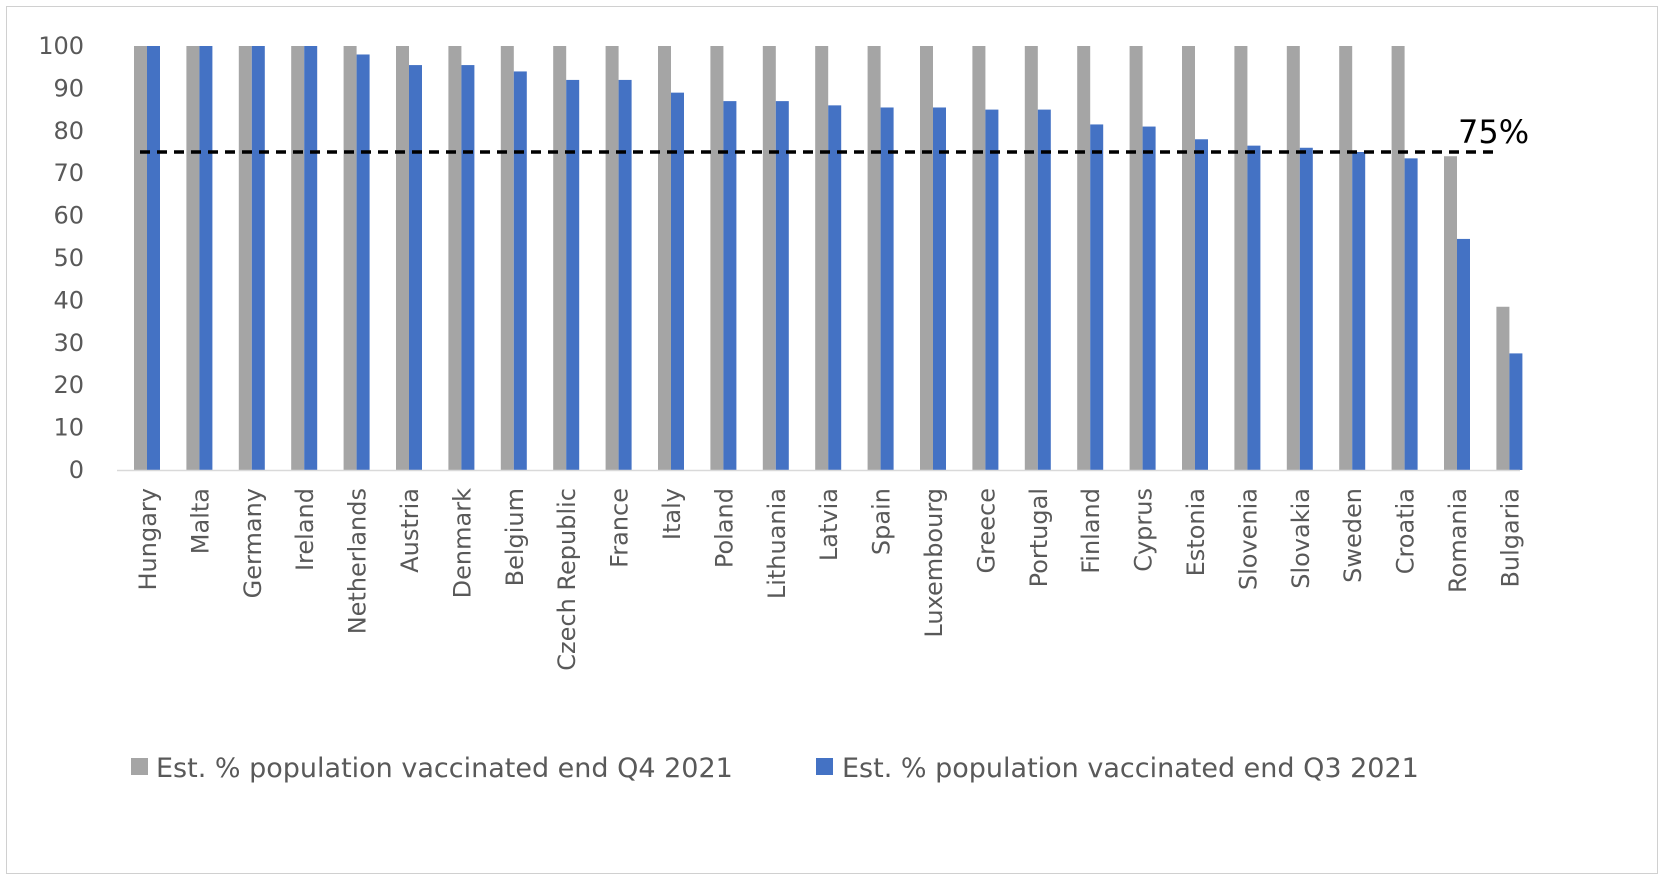  What do you see at coordinates (410, 530) in the screenshot?
I see `x-tick-label-5: Austria` at bounding box center [410, 530].